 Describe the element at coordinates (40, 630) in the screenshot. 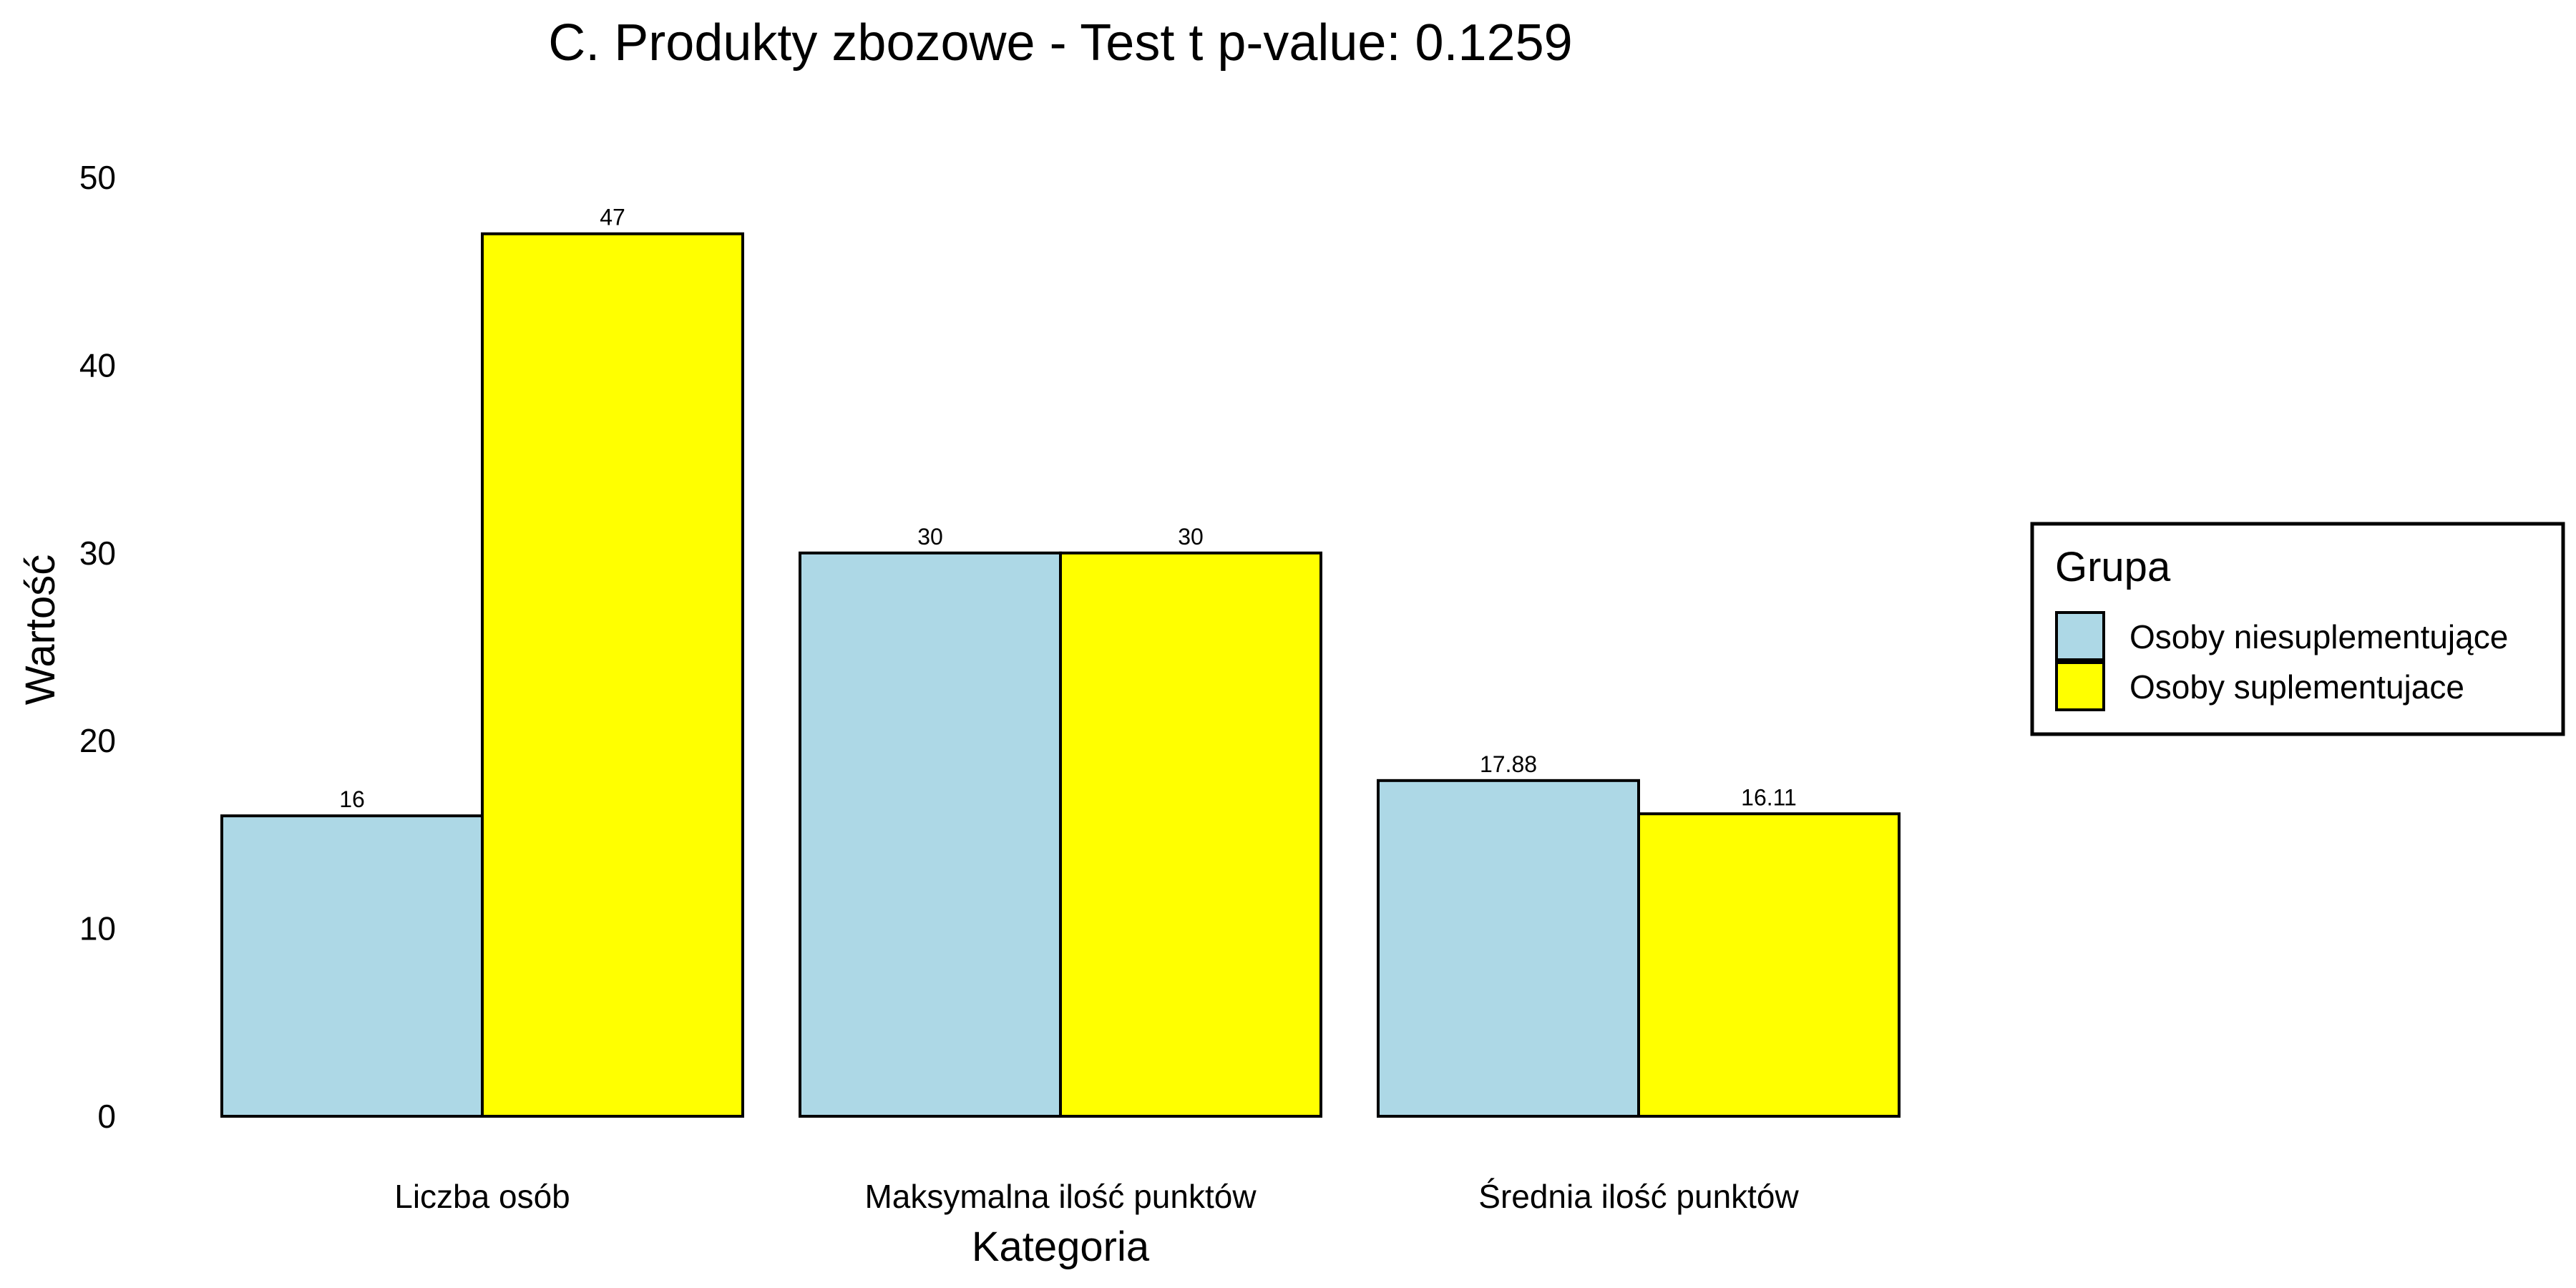

I see `y-axis-title: Wartość` at that location.